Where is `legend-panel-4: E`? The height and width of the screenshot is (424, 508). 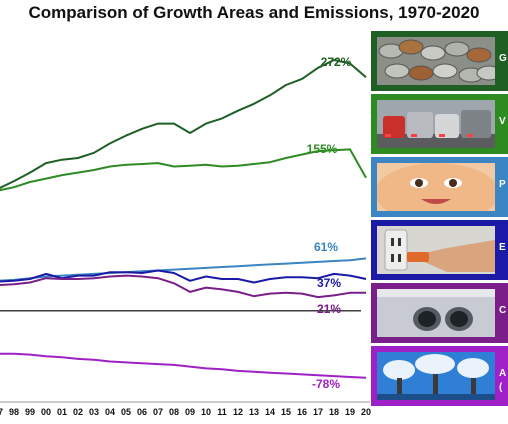
legend-panel-4: E is located at coordinates (439, 250).